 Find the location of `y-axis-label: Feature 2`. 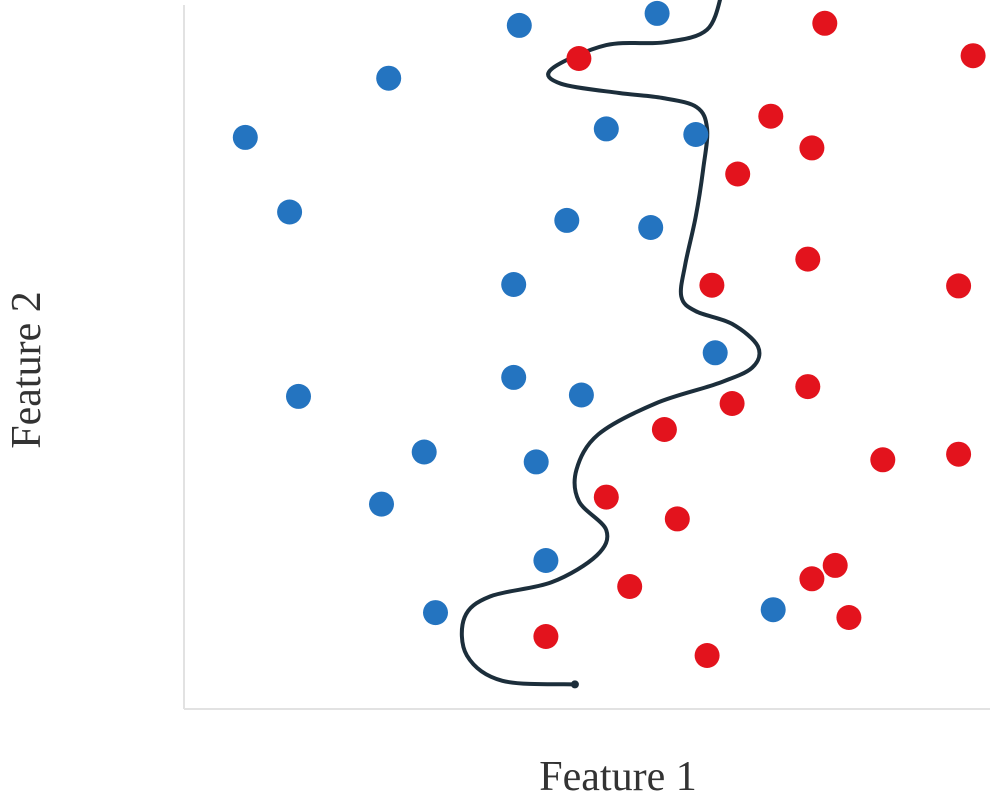

y-axis-label: Feature 2 is located at coordinates (27, 369).